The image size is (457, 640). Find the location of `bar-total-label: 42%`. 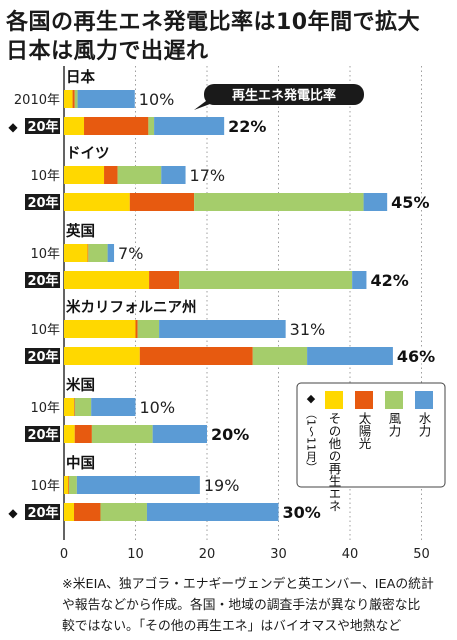

bar-total-label: 42% is located at coordinates (389, 280).